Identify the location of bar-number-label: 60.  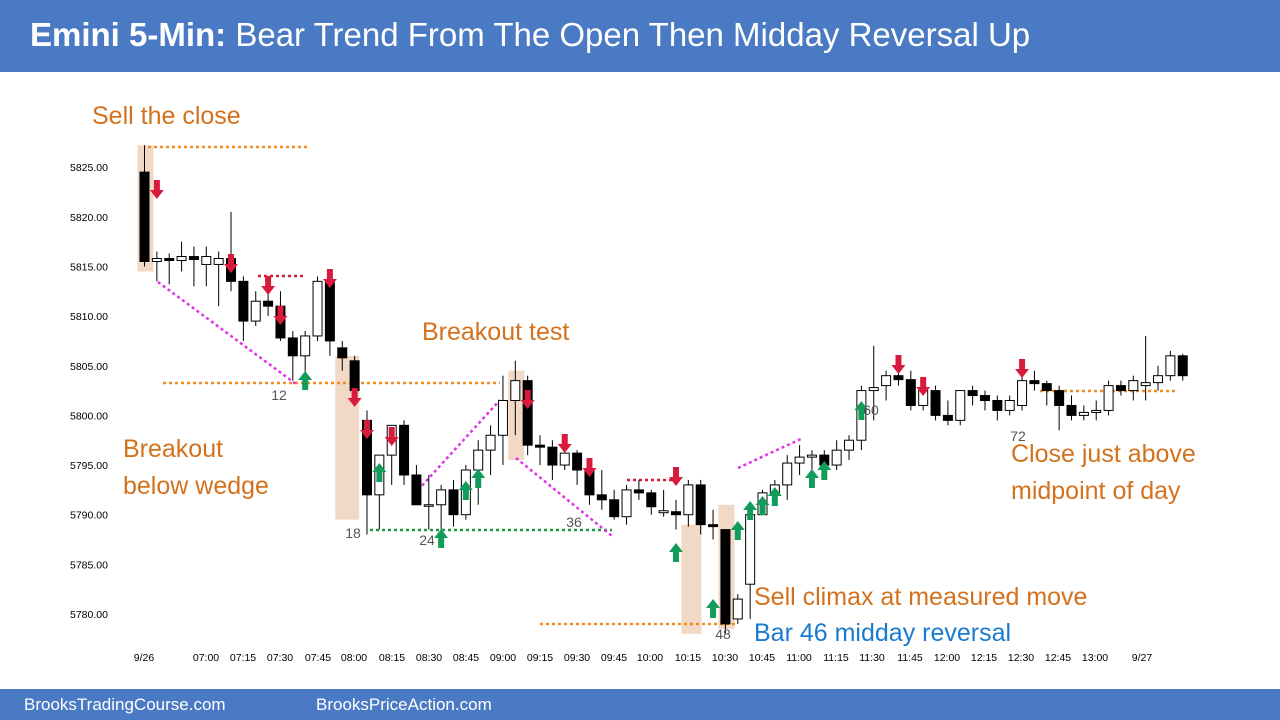
(871, 410).